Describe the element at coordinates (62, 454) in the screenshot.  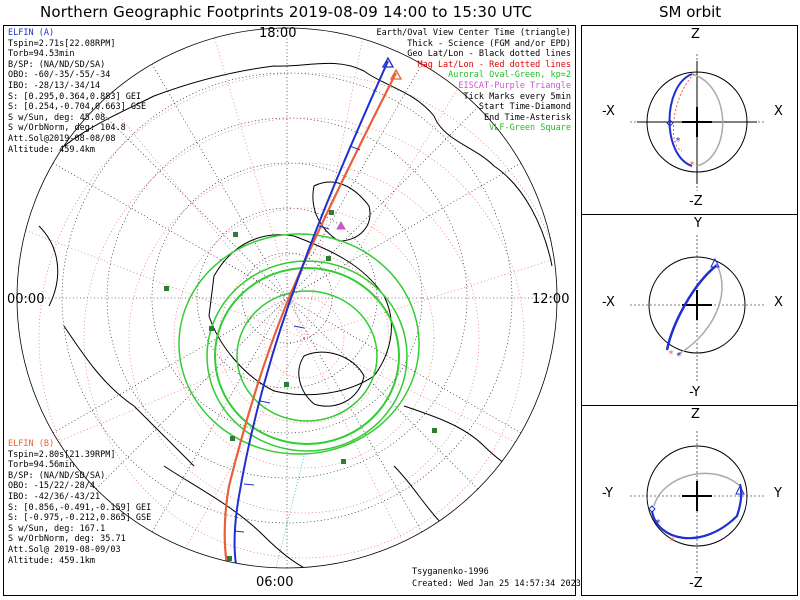
I see `elfin-b-line: Tspin=2.80s[21.39RPM]` at that location.